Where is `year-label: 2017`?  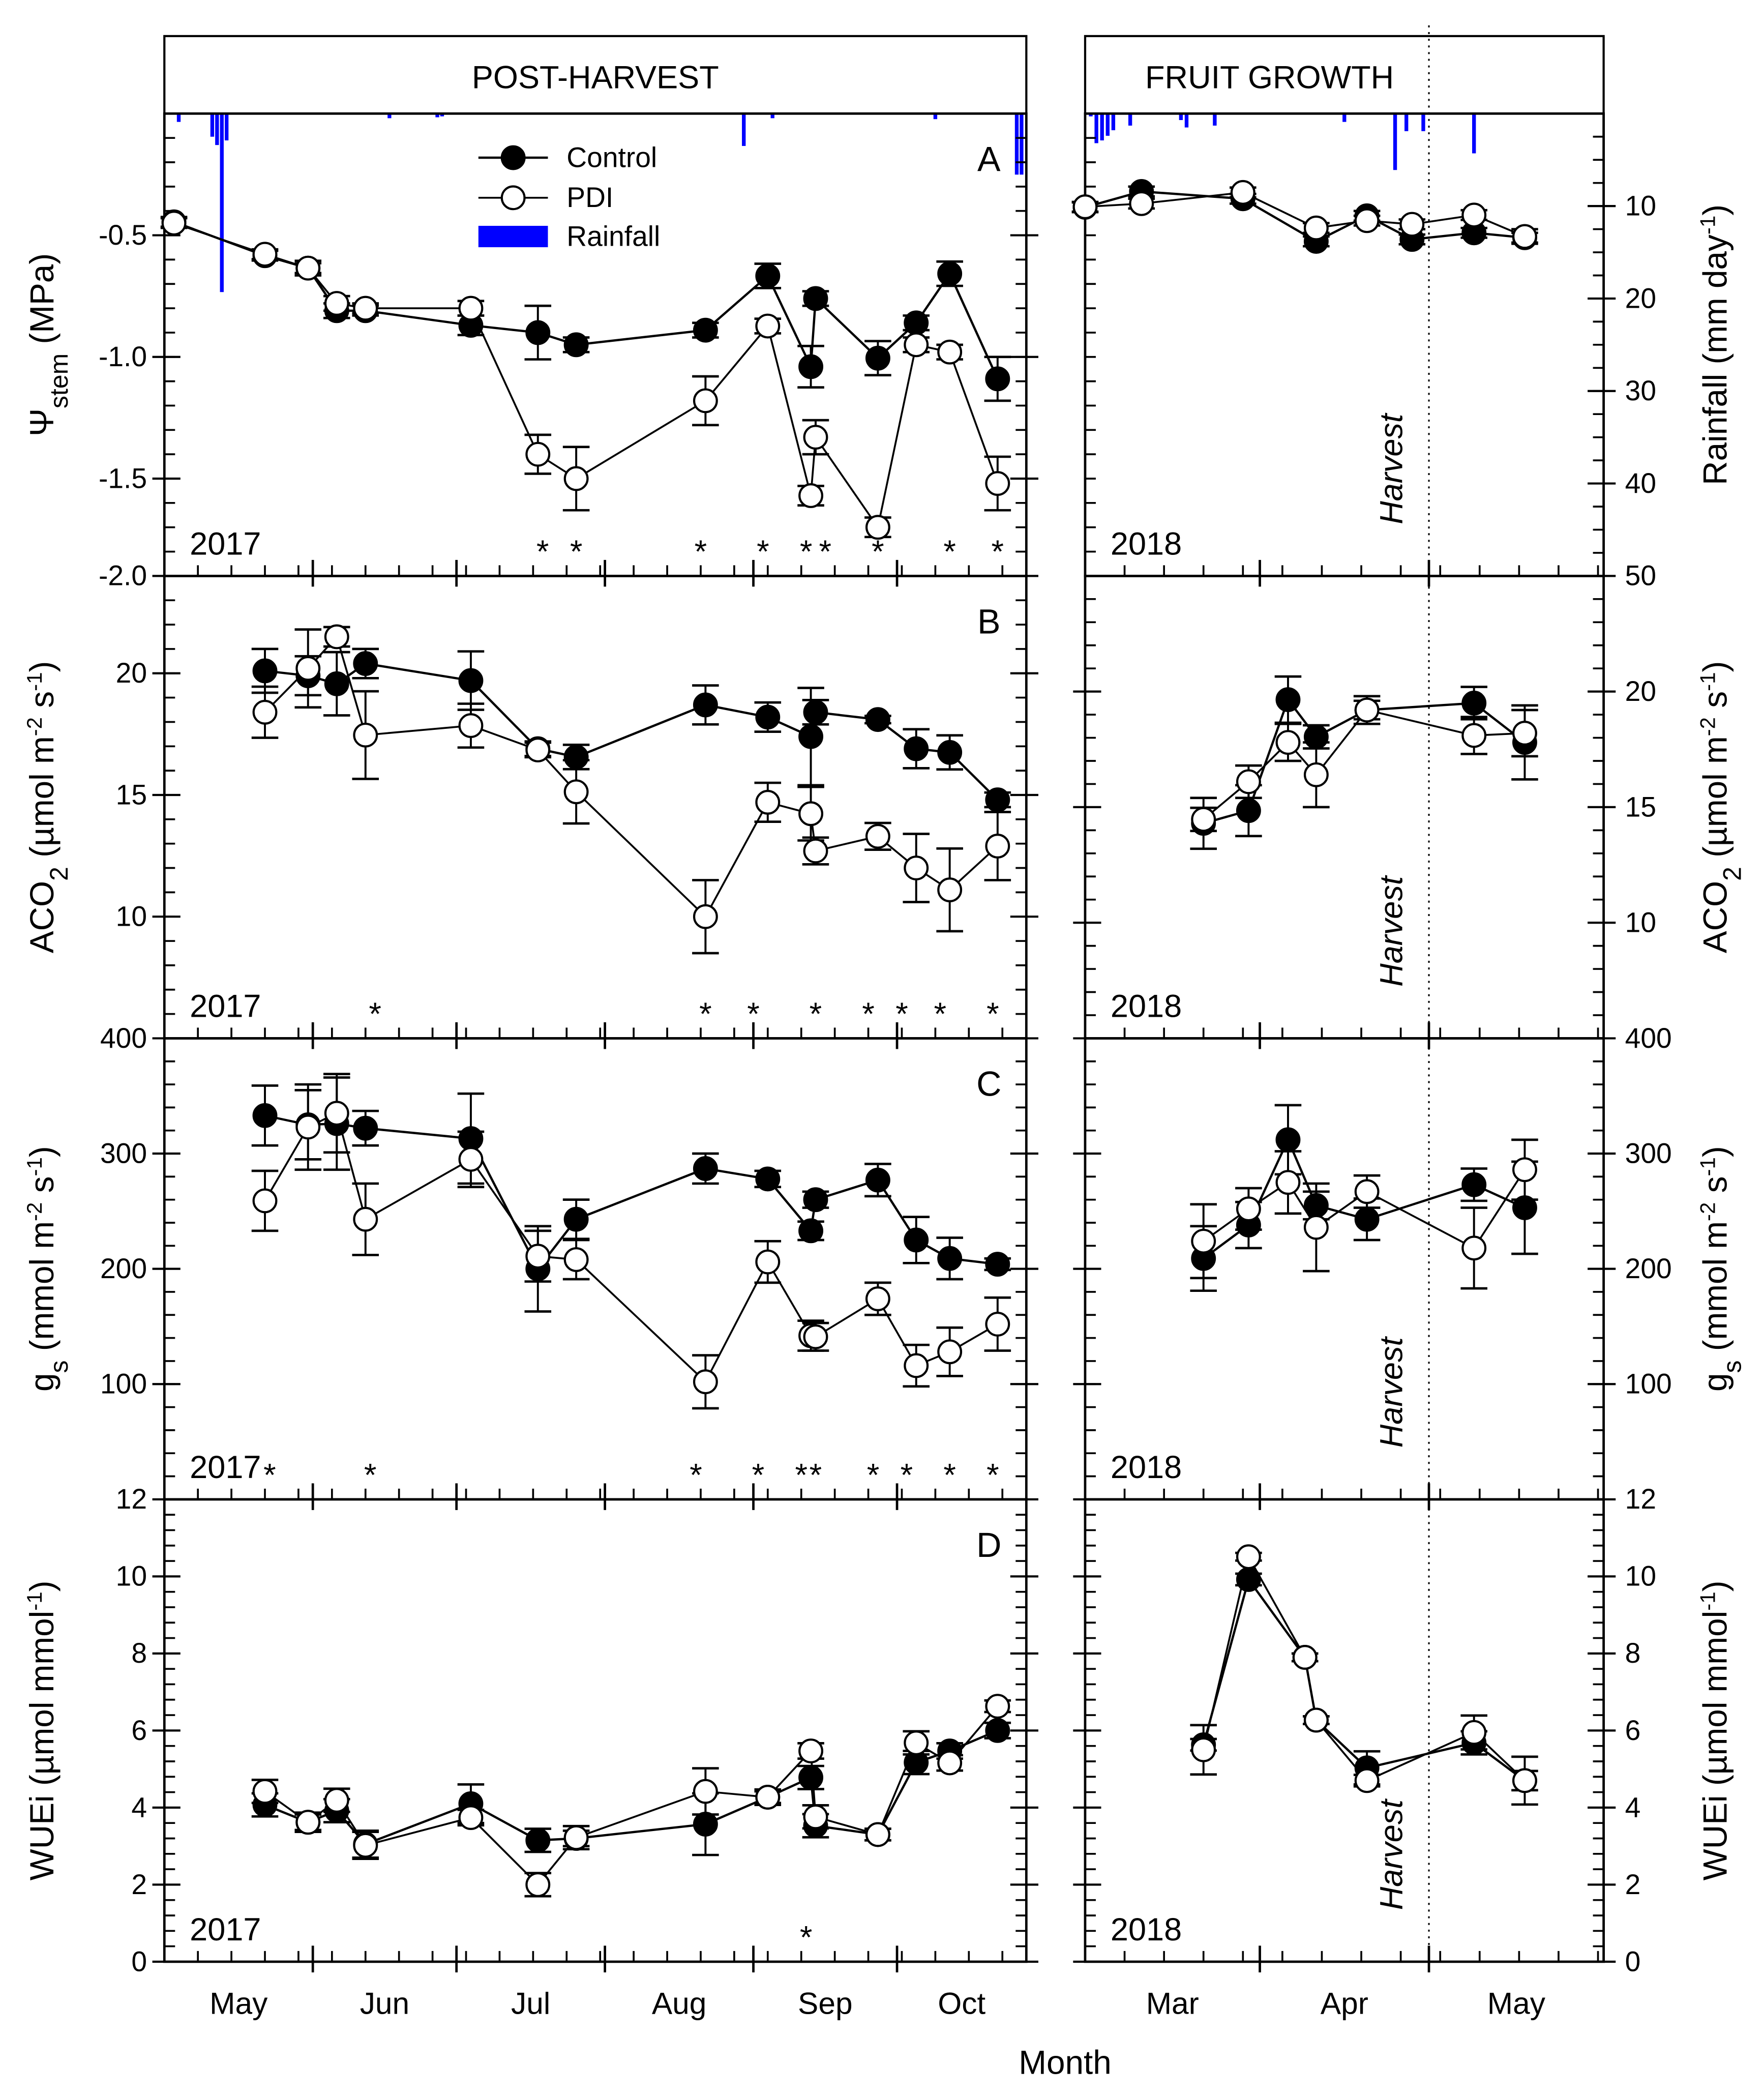 year-label: 2017 is located at coordinates (226, 1468).